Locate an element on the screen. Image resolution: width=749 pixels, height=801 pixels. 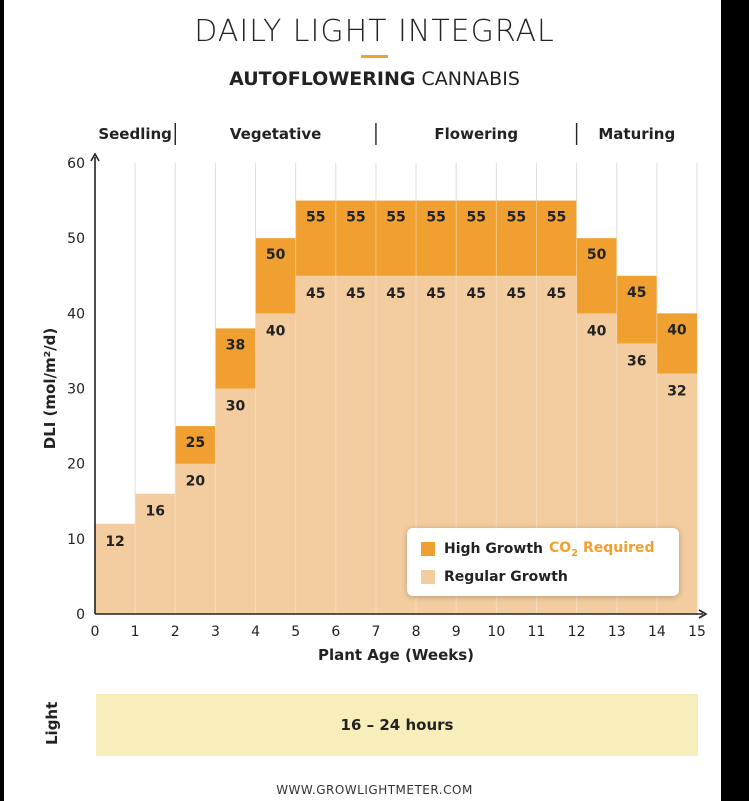
label-high-week-7: 55 is located at coordinates (395, 218).